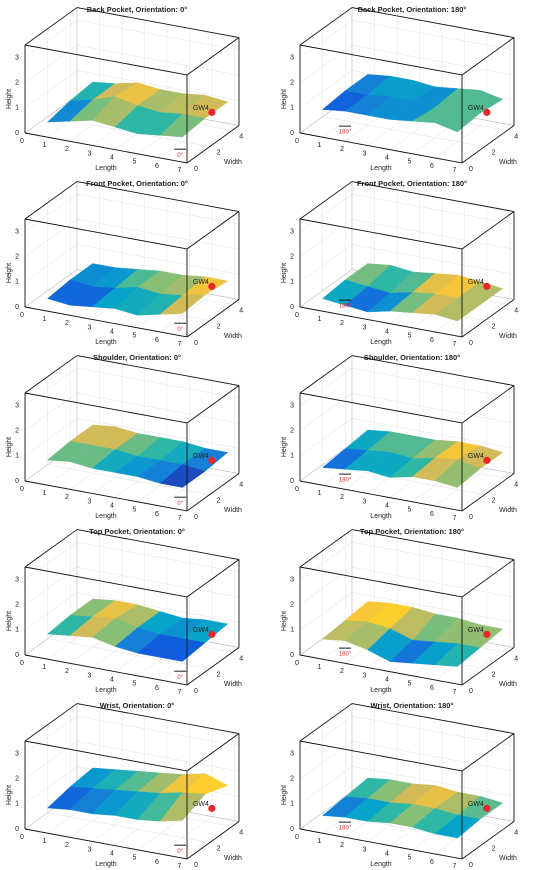  What do you see at coordinates (476, 804) in the screenshot?
I see `gw4-label: GW4` at bounding box center [476, 804].